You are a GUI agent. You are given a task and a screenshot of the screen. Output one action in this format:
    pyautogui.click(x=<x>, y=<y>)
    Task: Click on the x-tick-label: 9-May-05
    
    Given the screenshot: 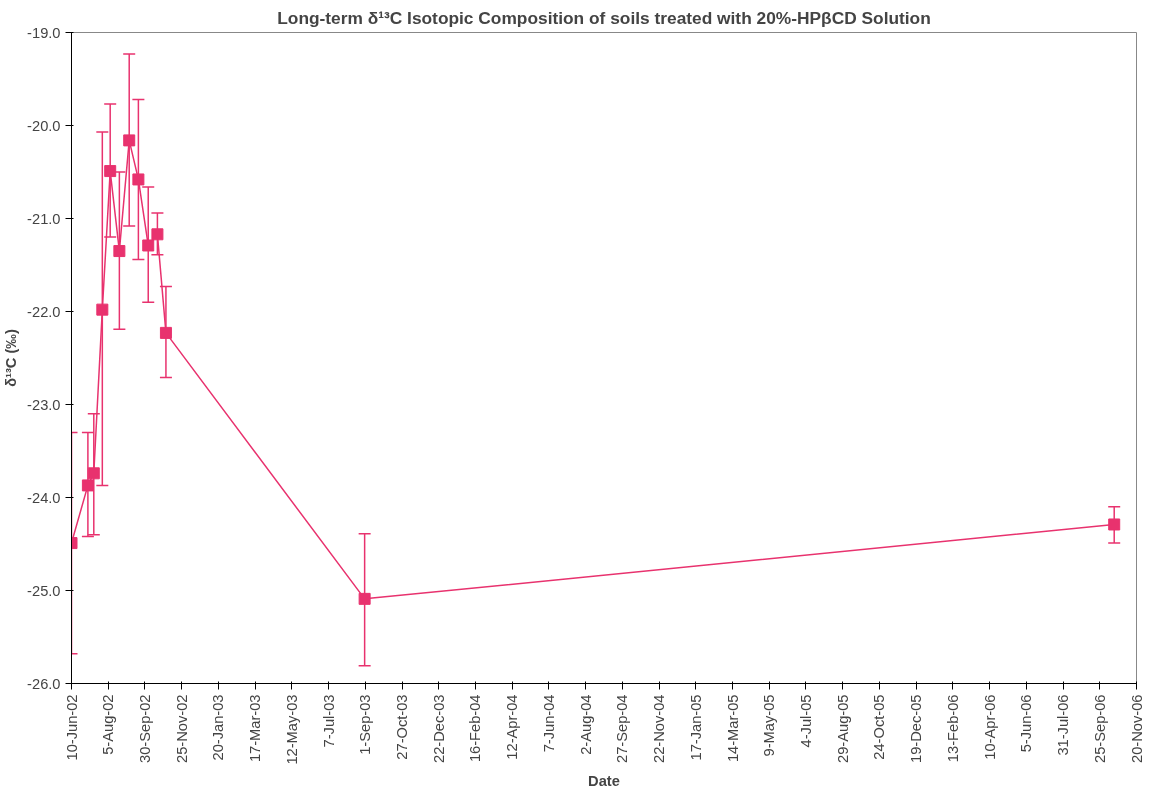 What is the action you would take?
    pyautogui.click(x=769, y=725)
    